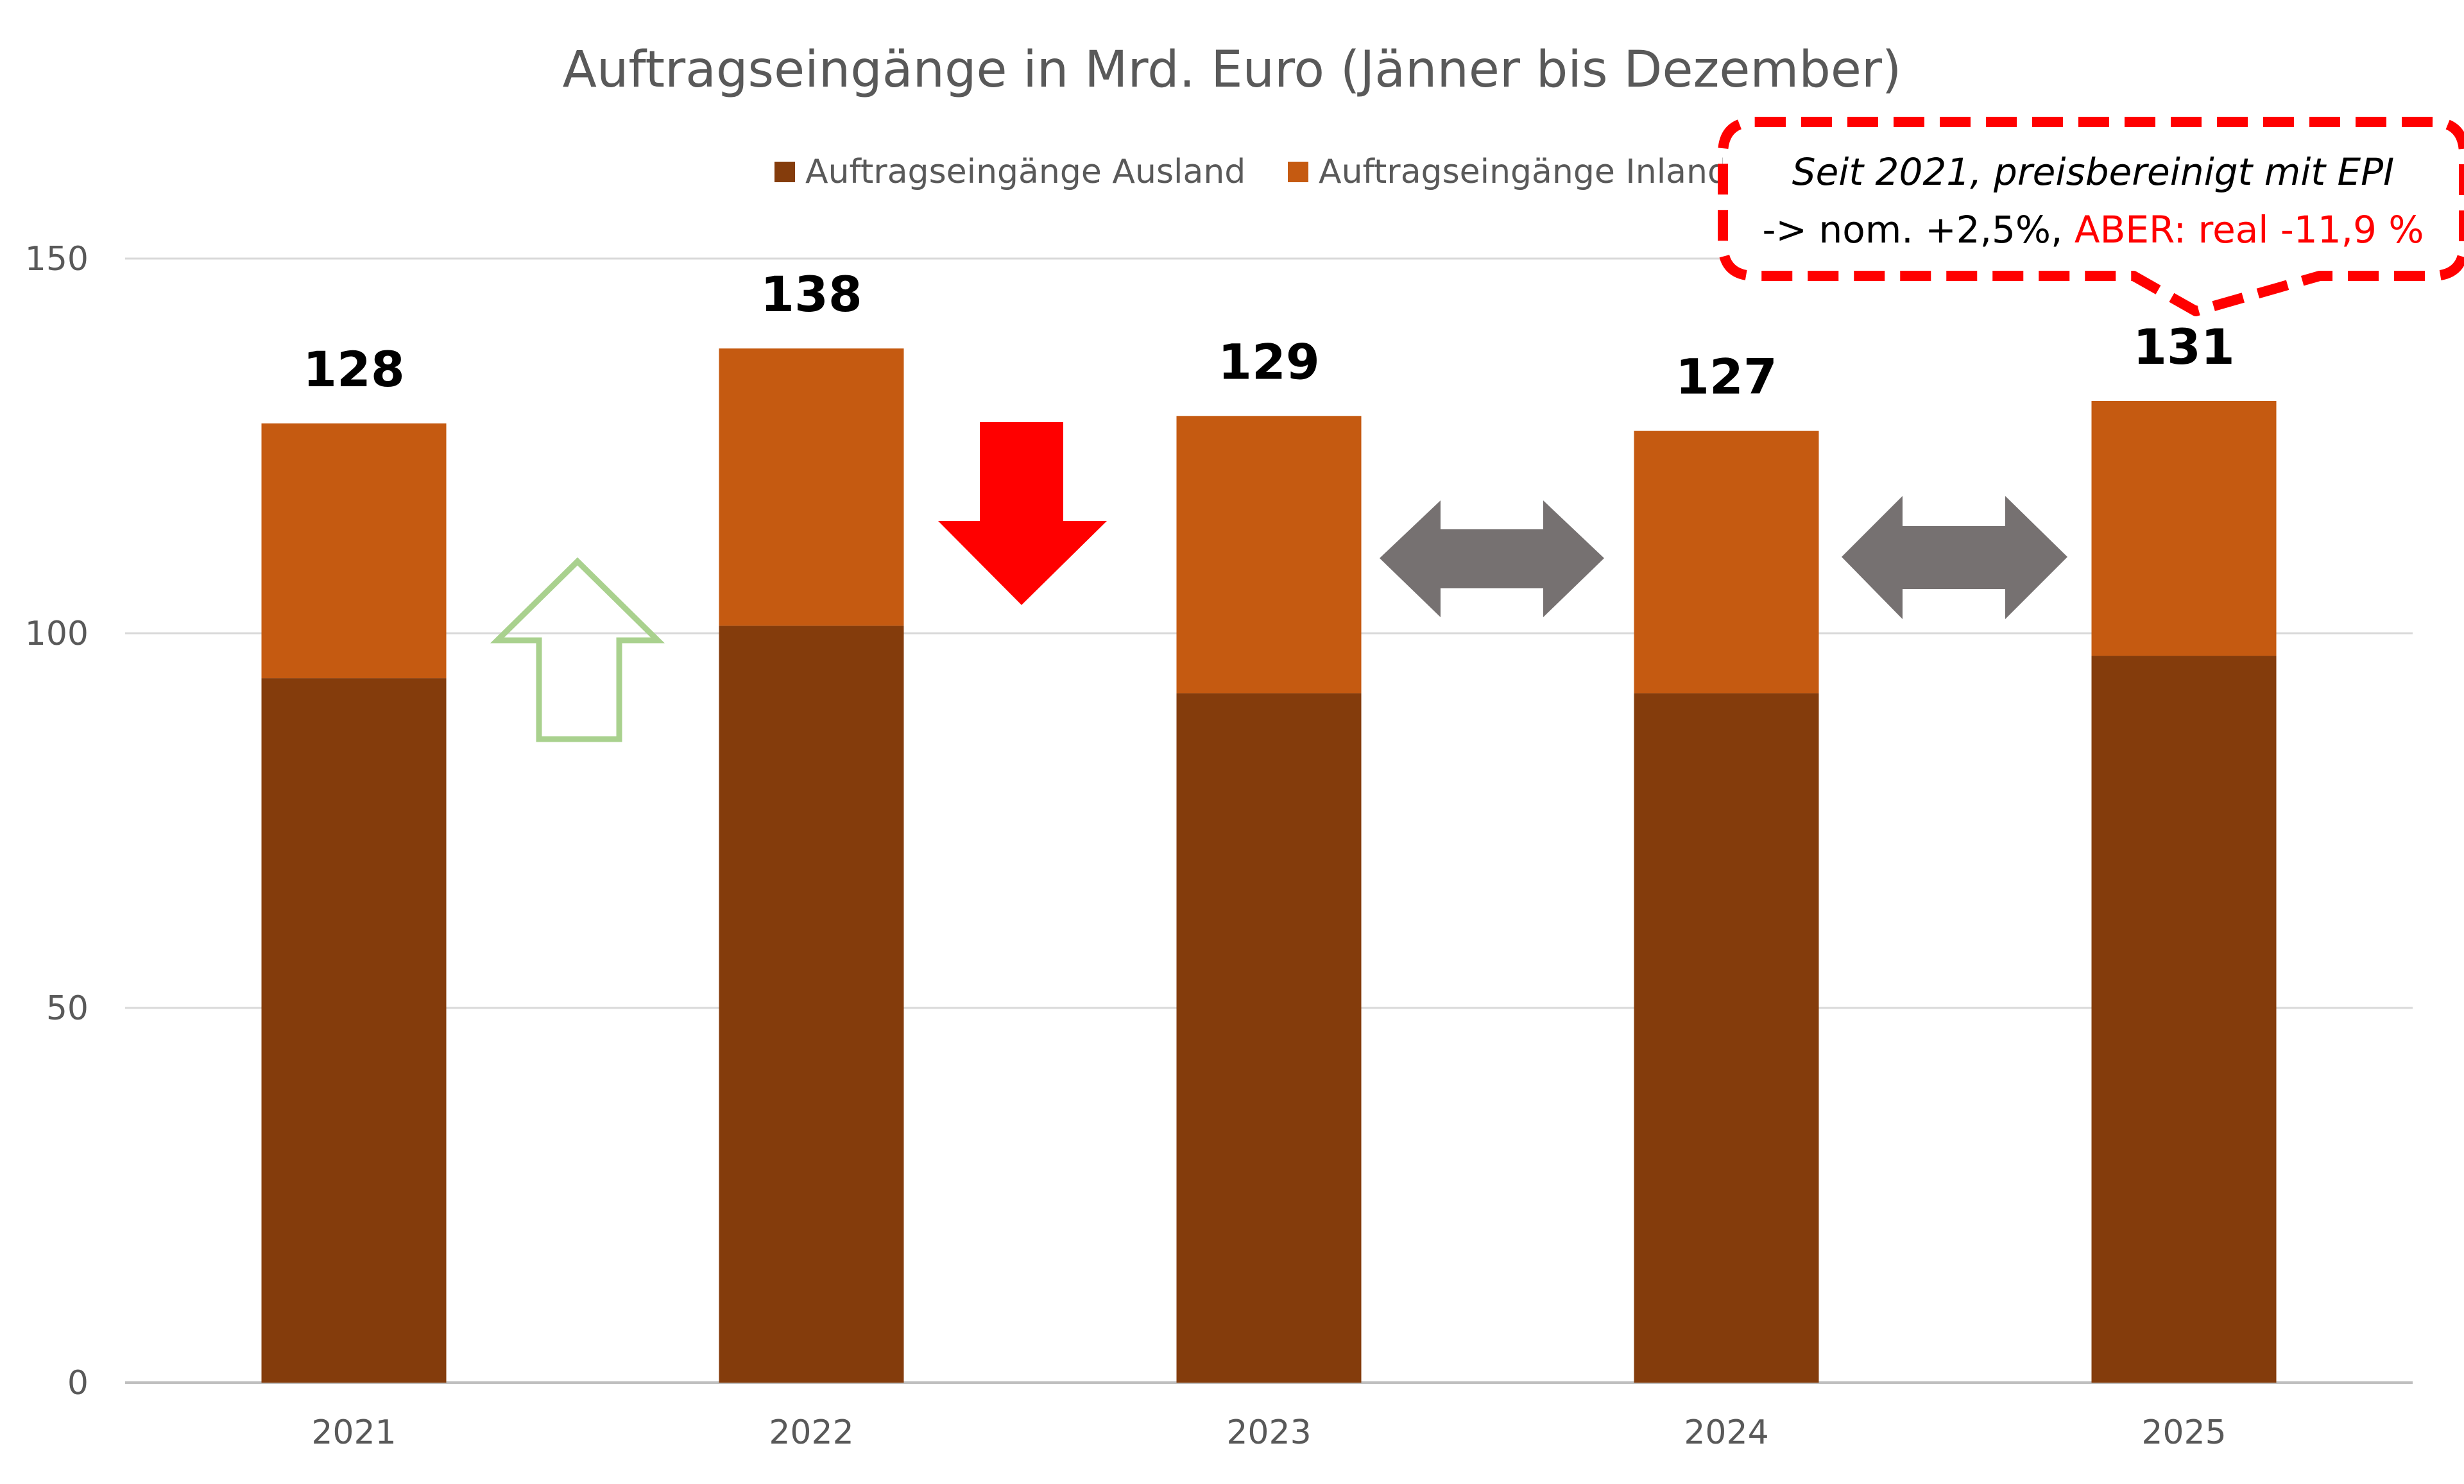 The width and height of the screenshot is (2464, 1484). What do you see at coordinates (811, 1433) in the screenshot?
I see `x-tick-label-2022: 2022` at bounding box center [811, 1433].